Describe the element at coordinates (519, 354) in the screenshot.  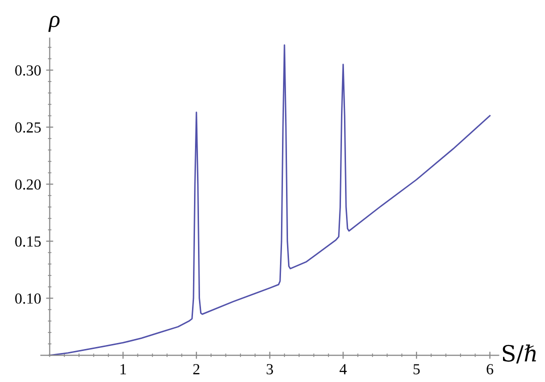
I see `x-axis-title: S/ℏ` at that location.